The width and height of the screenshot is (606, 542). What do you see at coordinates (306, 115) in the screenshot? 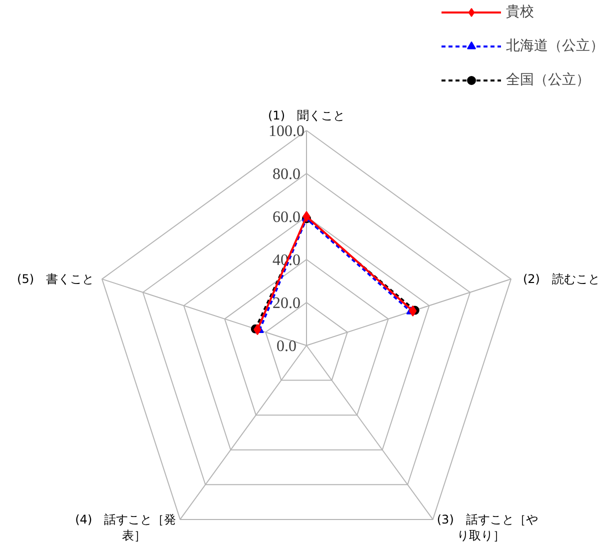
I see `spoke-label: (1) 聞くこと` at bounding box center [306, 115].